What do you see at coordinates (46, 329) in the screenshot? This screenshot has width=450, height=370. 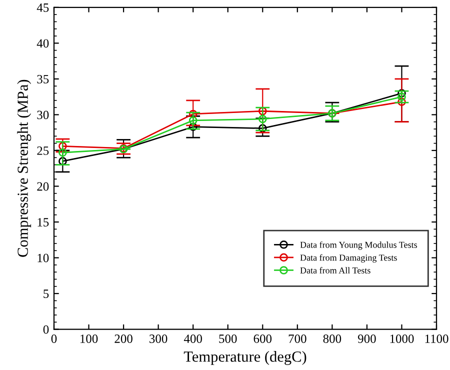 I see `y-tick-label: 0` at bounding box center [46, 329].